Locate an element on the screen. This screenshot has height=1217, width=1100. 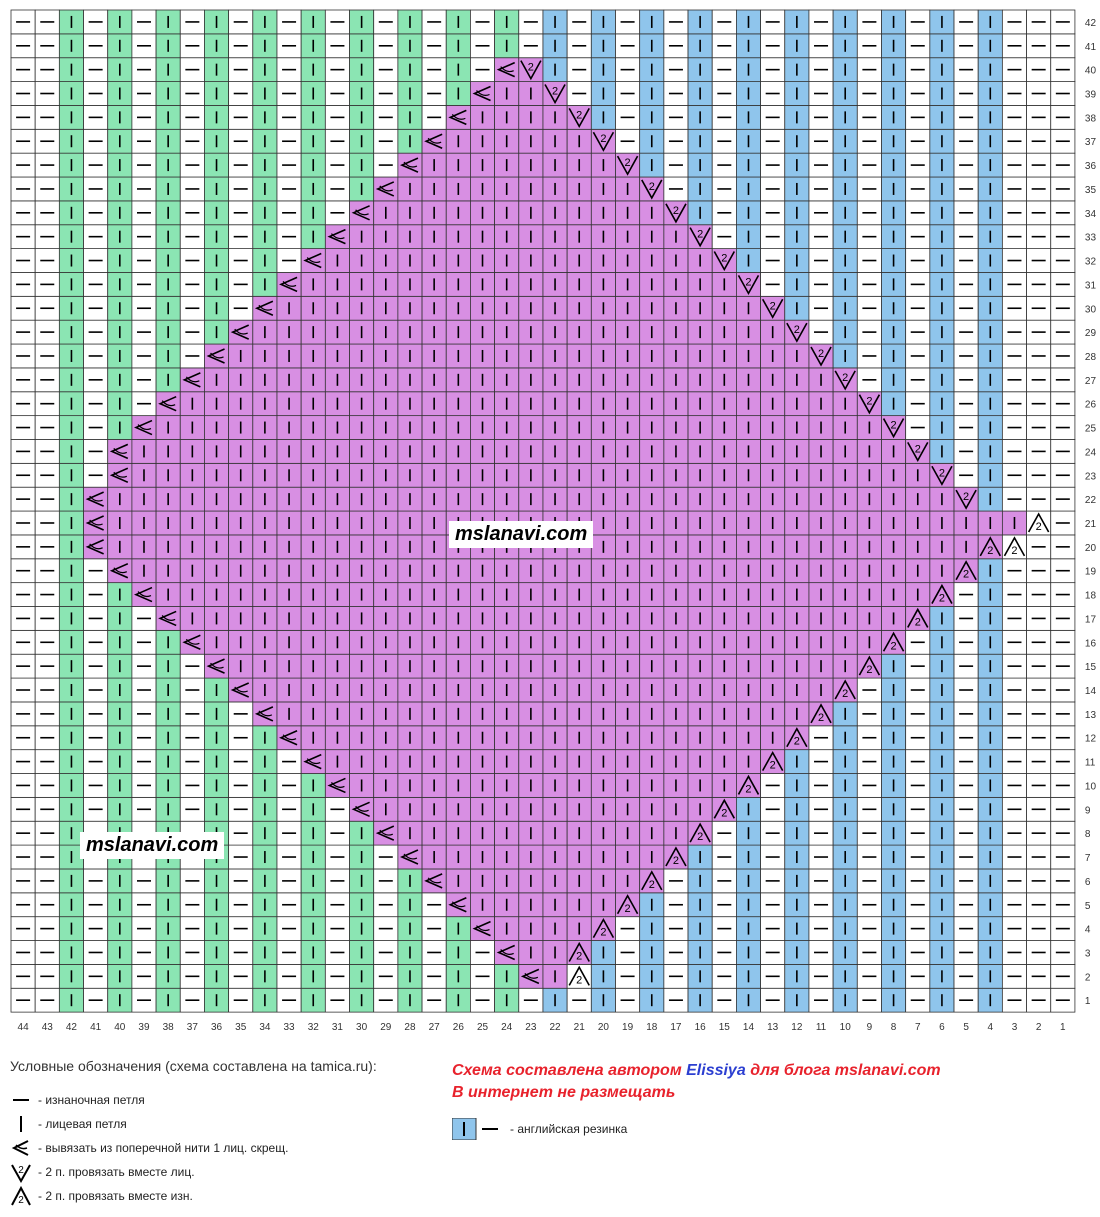
row-number: 24 is located at coordinates (1091, 452).